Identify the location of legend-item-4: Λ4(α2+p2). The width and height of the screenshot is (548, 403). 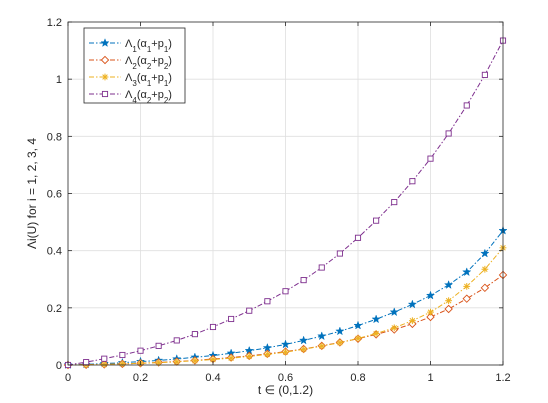
(130, 97).